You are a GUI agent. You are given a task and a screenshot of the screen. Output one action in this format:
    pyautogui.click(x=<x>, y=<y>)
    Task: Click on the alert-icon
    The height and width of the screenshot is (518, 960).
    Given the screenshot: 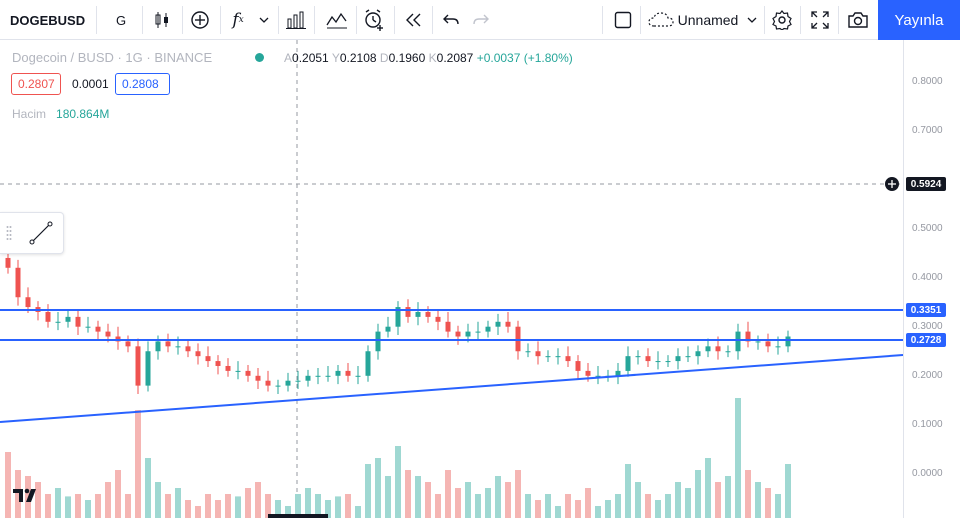 What is the action you would take?
    pyautogui.click(x=374, y=20)
    